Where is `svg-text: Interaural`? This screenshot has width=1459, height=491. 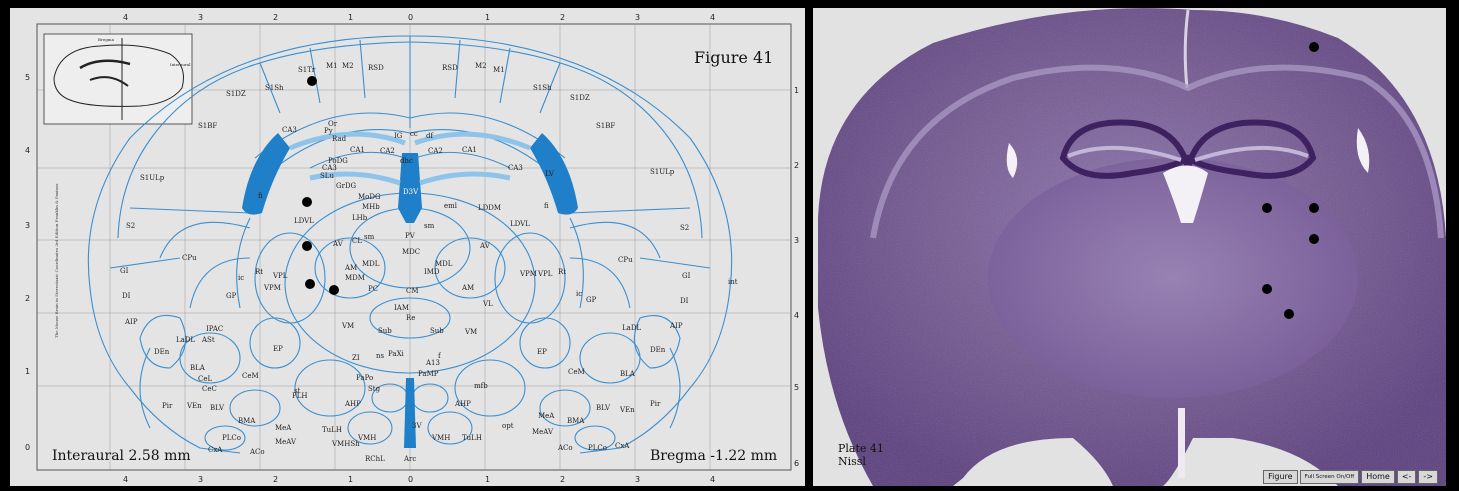
svg-text: Interaural is located at coordinates (180, 64).